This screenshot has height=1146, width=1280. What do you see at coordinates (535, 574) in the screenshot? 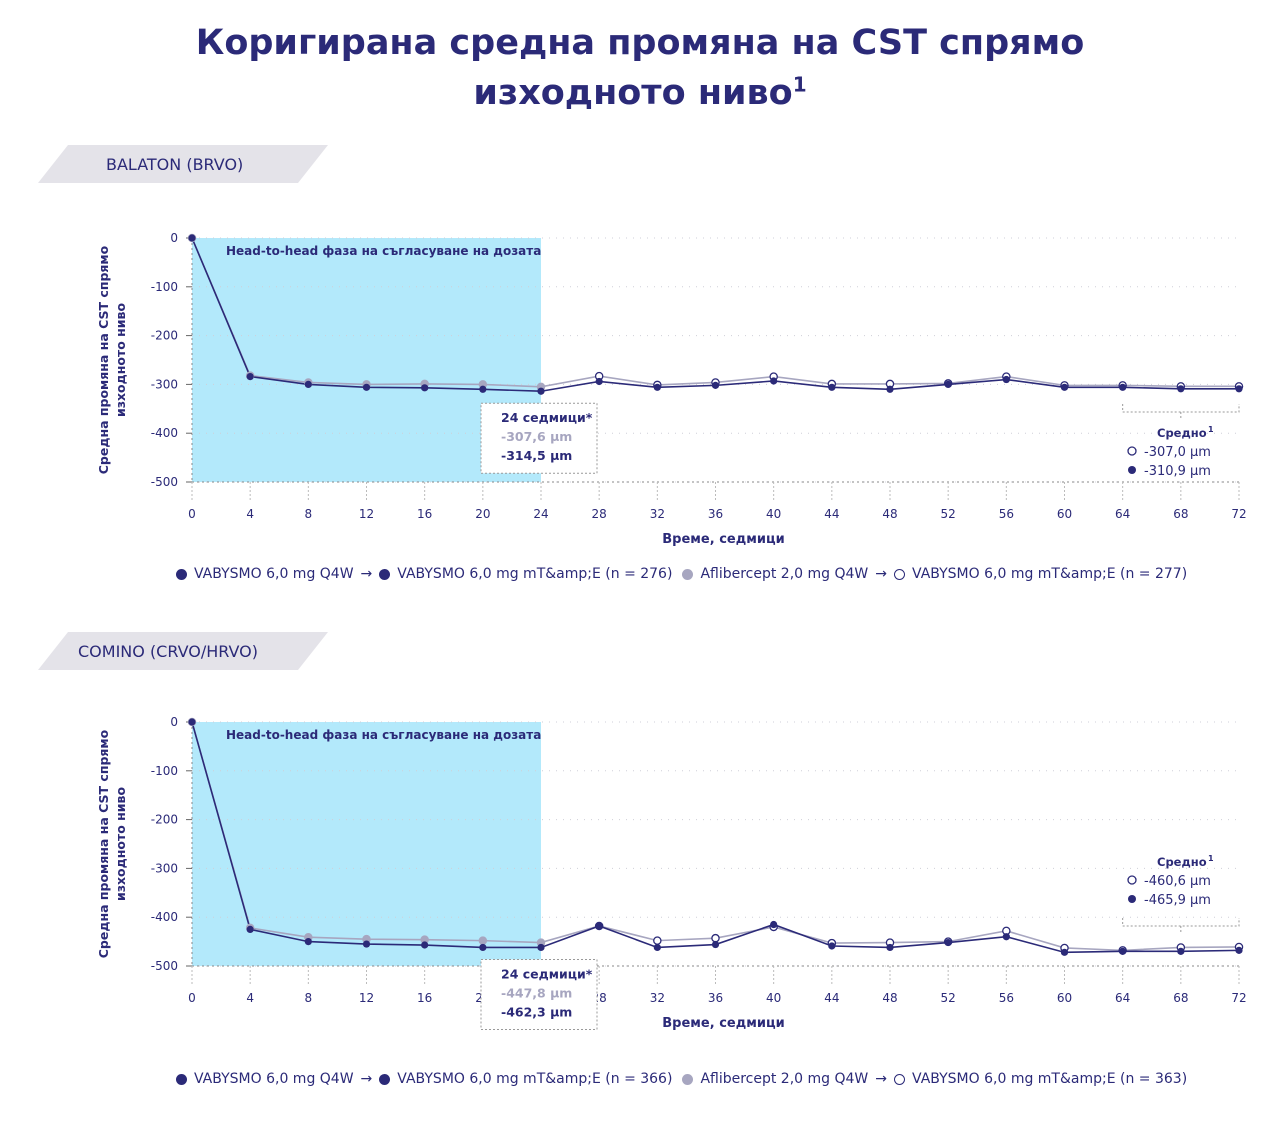
I see `legend-text: VABYSMO 6,0 mg mT&amp;E (n = 276)` at bounding box center [535, 574].